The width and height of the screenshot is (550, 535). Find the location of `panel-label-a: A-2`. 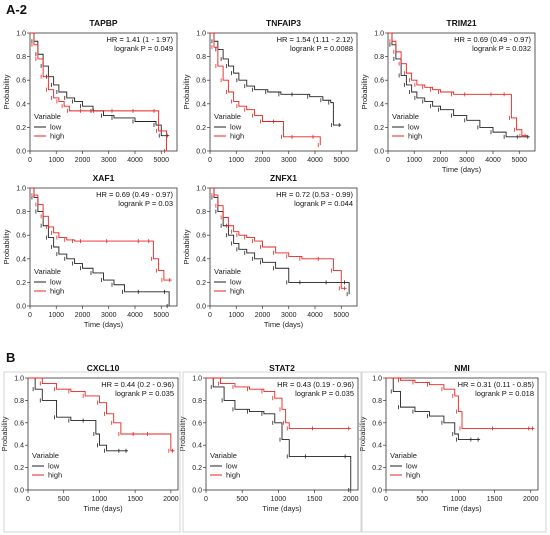

panel-label-a: A-2 is located at coordinates (16, 9).